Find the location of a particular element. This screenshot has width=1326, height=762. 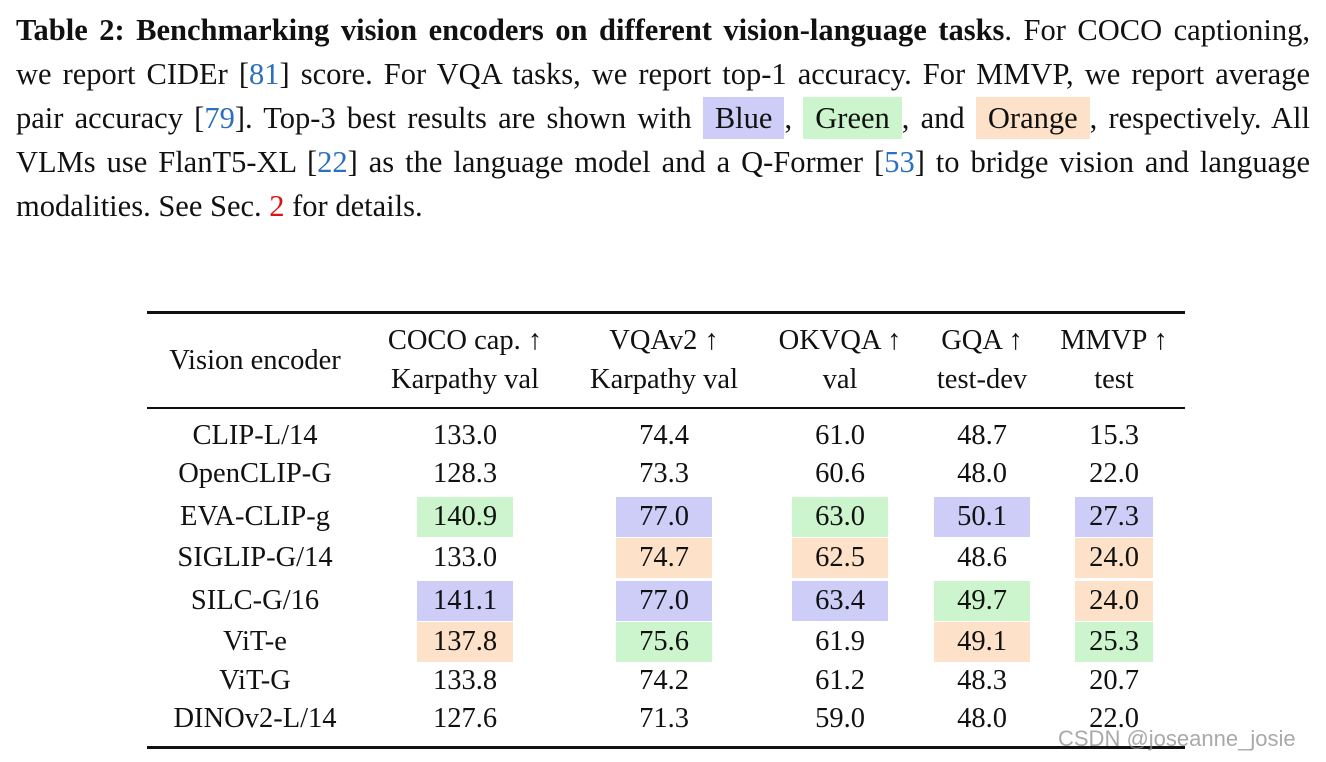

table-cell: 75.6 is located at coordinates (664, 641).